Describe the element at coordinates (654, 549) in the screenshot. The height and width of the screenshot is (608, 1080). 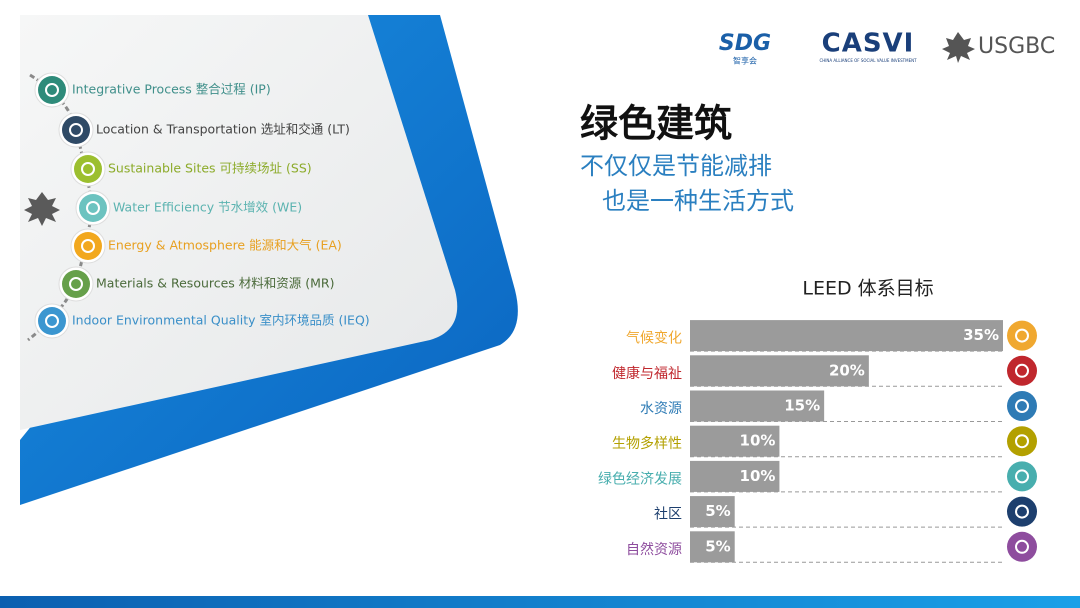
I see `category-label: 自然资源` at that location.